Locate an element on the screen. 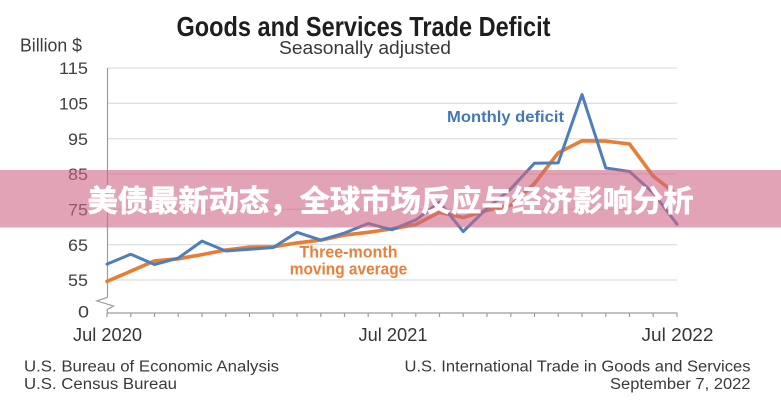 The width and height of the screenshot is (781, 400). svg-text: 95 is located at coordinates (78, 139).